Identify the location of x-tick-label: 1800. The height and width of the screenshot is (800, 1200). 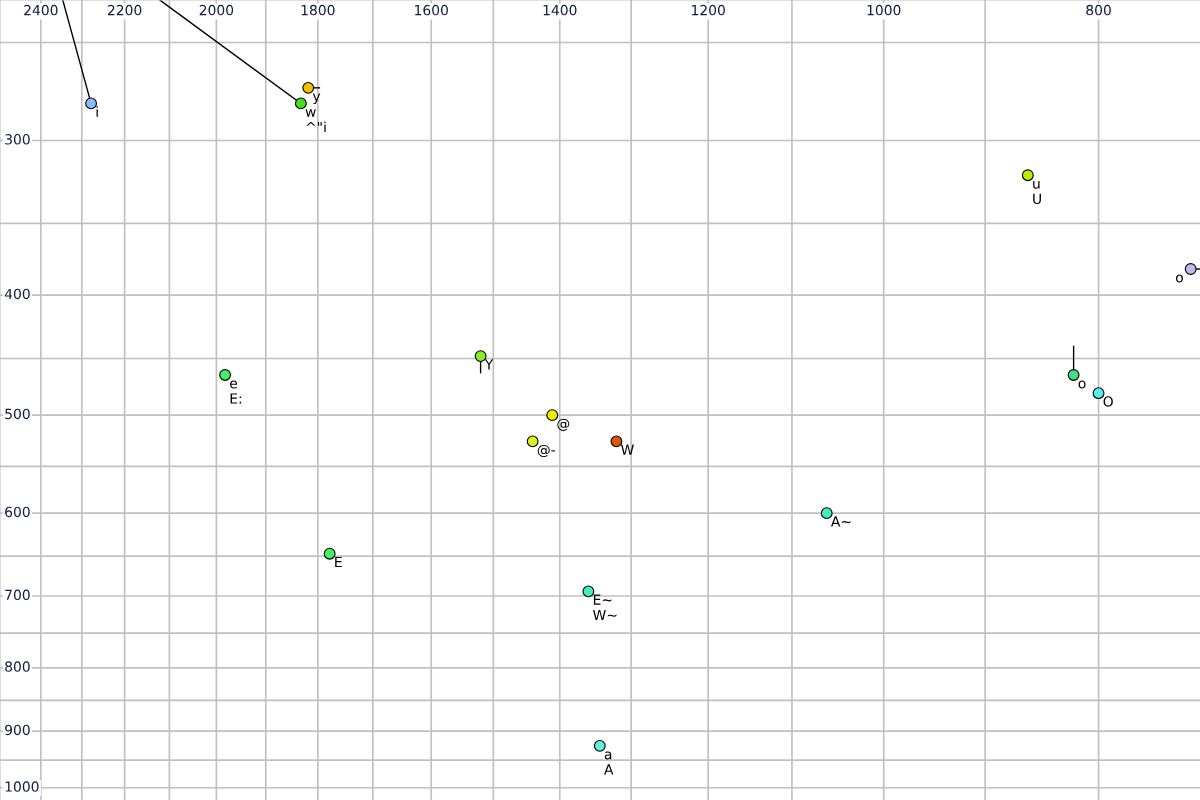
(318, 10).